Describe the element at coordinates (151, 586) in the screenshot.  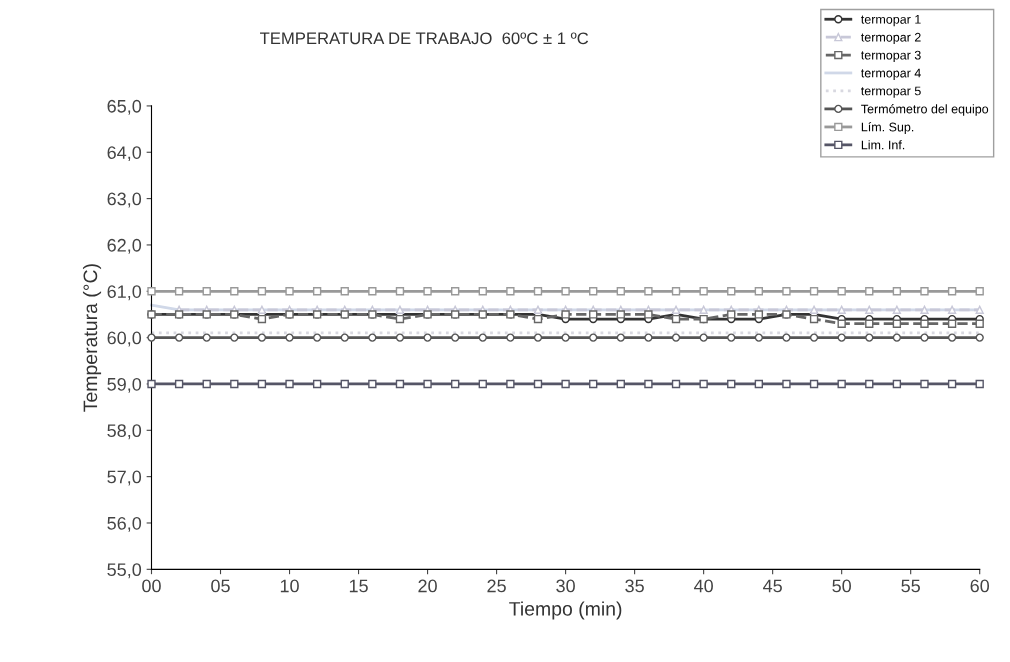
I see `x-tick-label: 00` at that location.